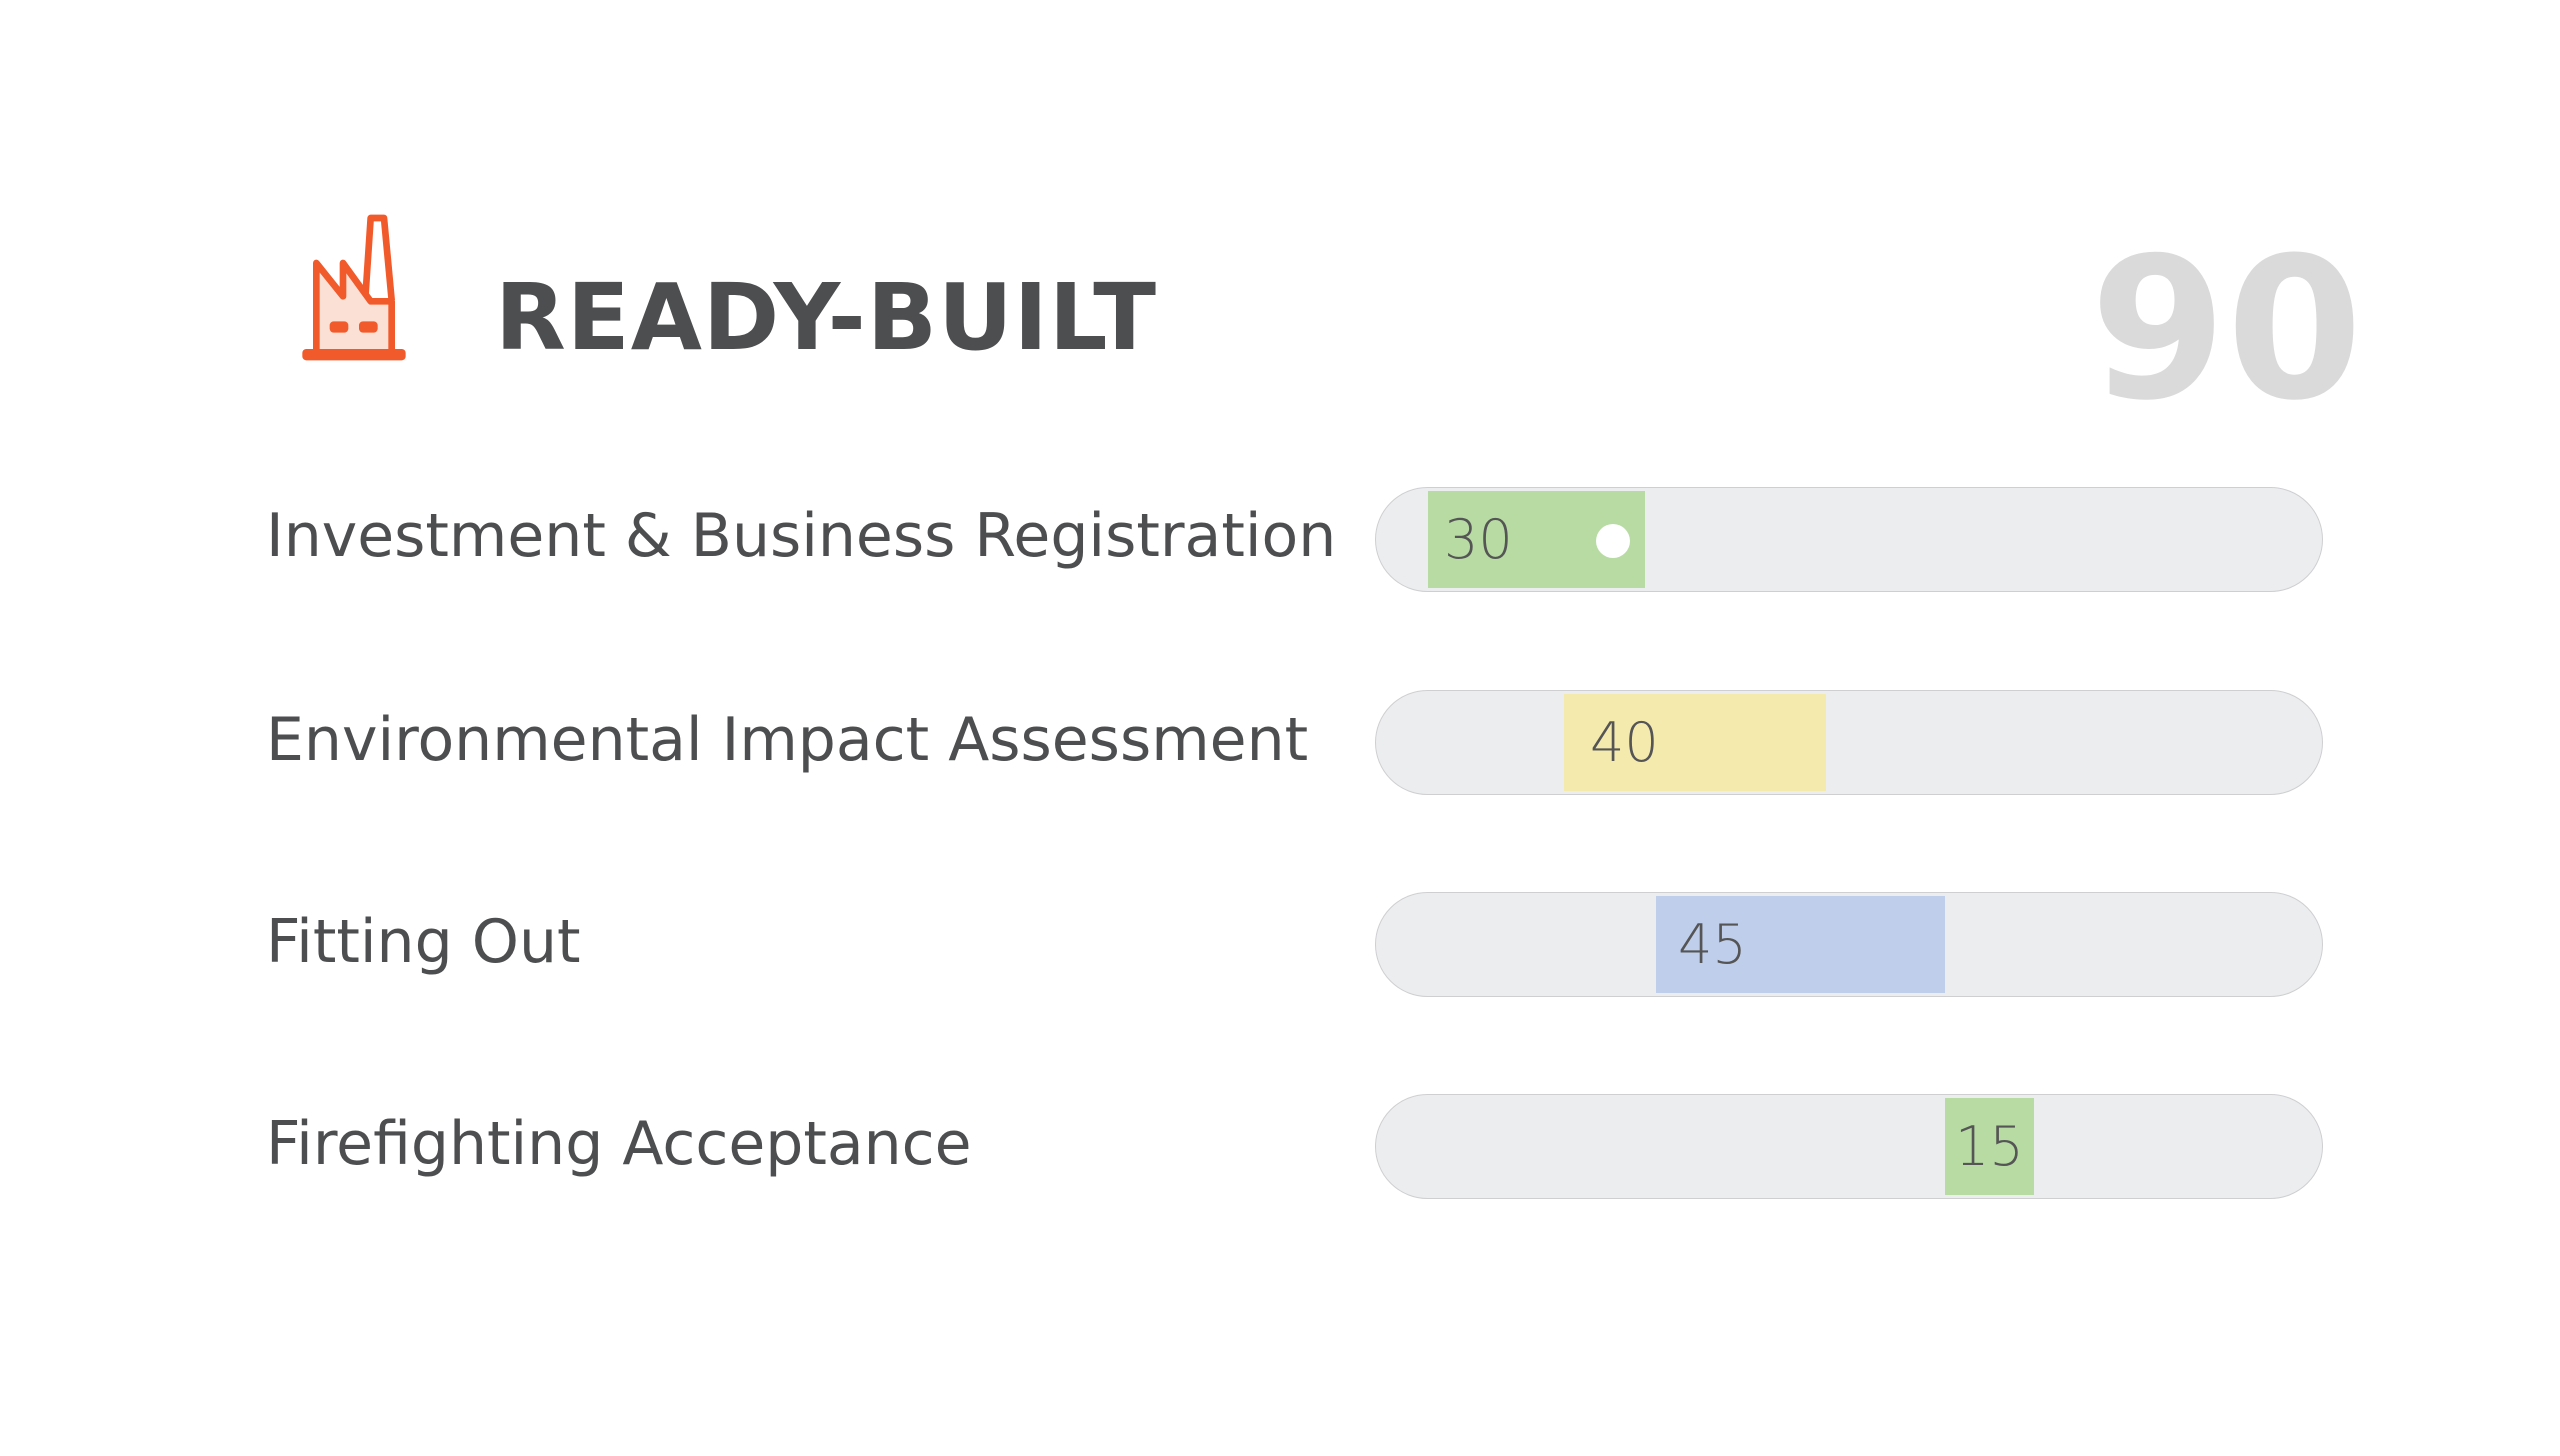  Describe the element at coordinates (1849, 539) in the screenshot. I see `timeline-track: 30` at that location.